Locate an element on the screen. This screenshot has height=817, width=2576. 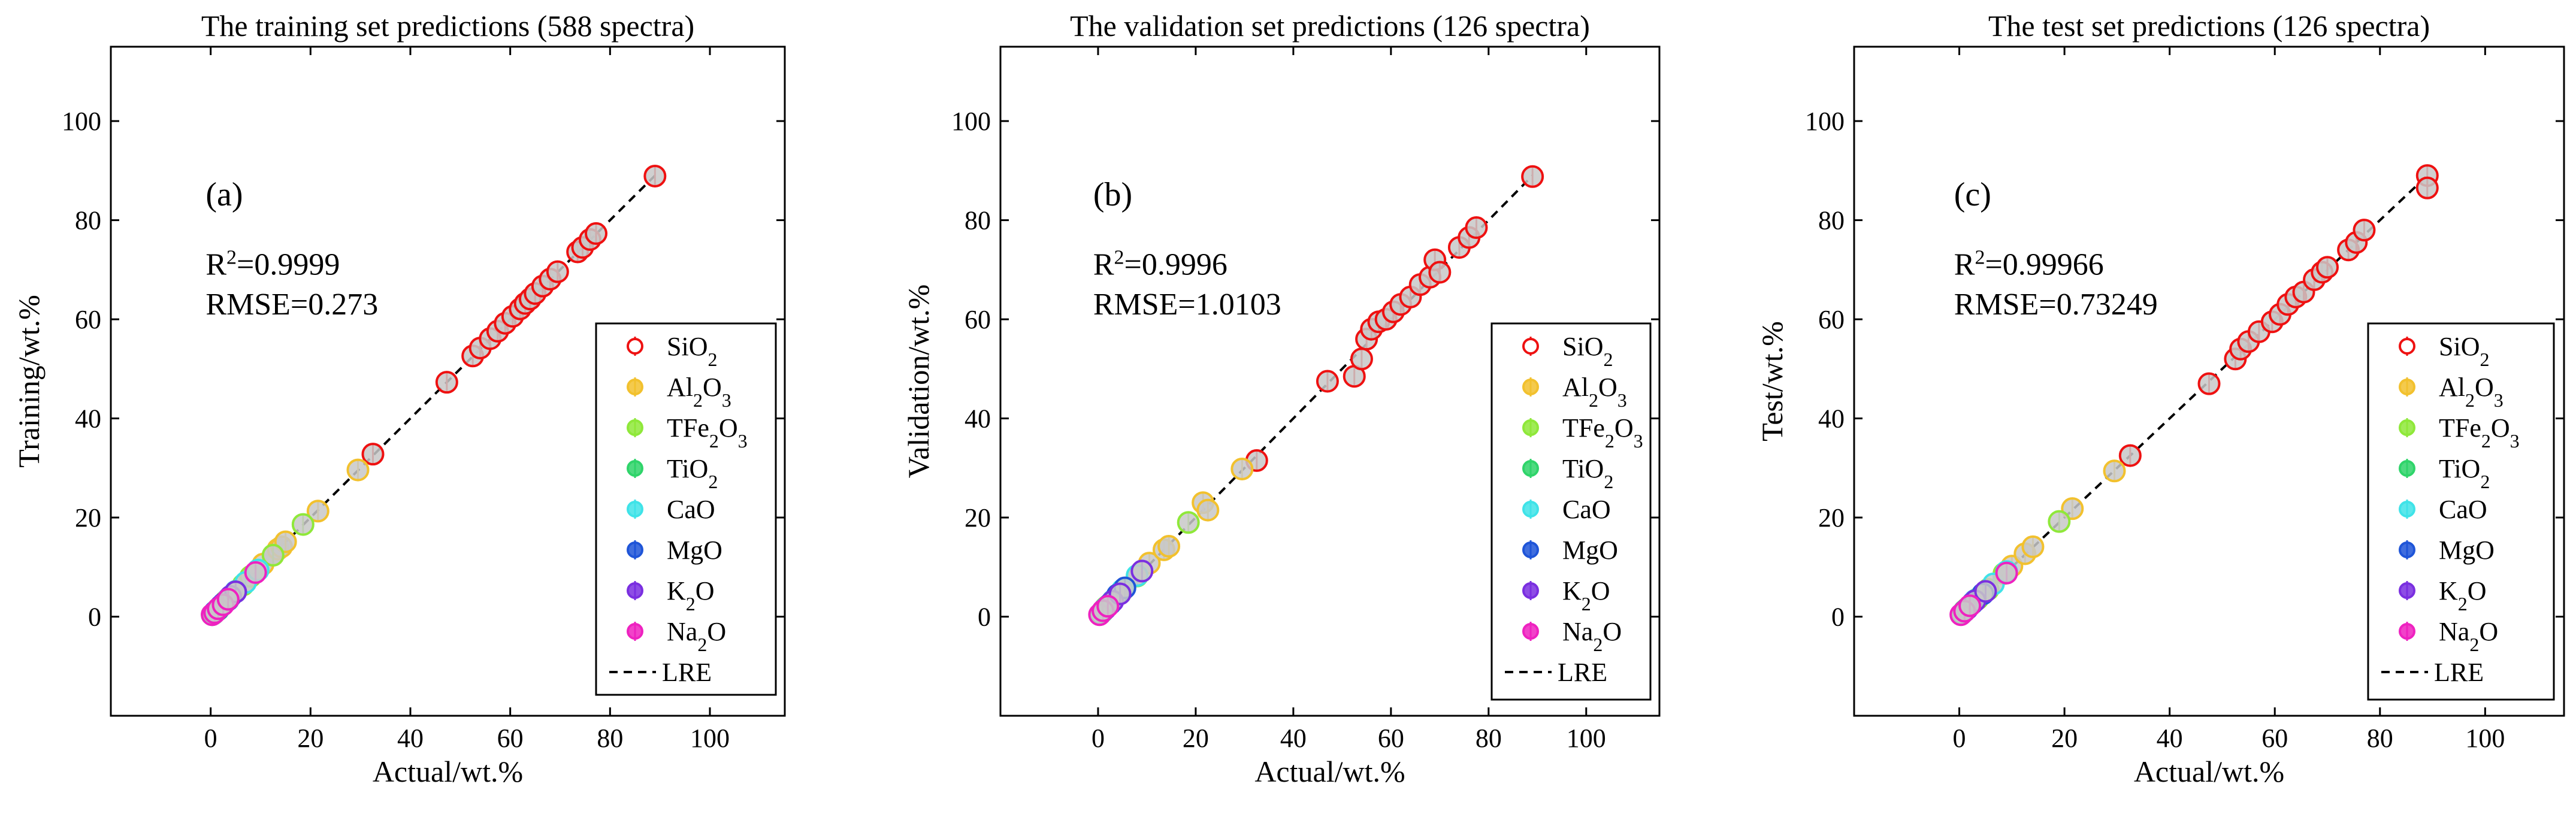
y-tick-label: 80 is located at coordinates (1831, 220).